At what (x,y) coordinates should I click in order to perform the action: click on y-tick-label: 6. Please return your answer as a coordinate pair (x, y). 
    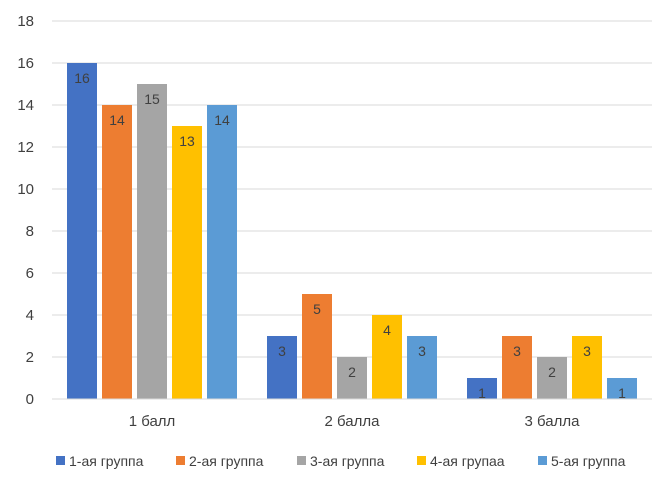
    Looking at the image, I should click on (30, 273).